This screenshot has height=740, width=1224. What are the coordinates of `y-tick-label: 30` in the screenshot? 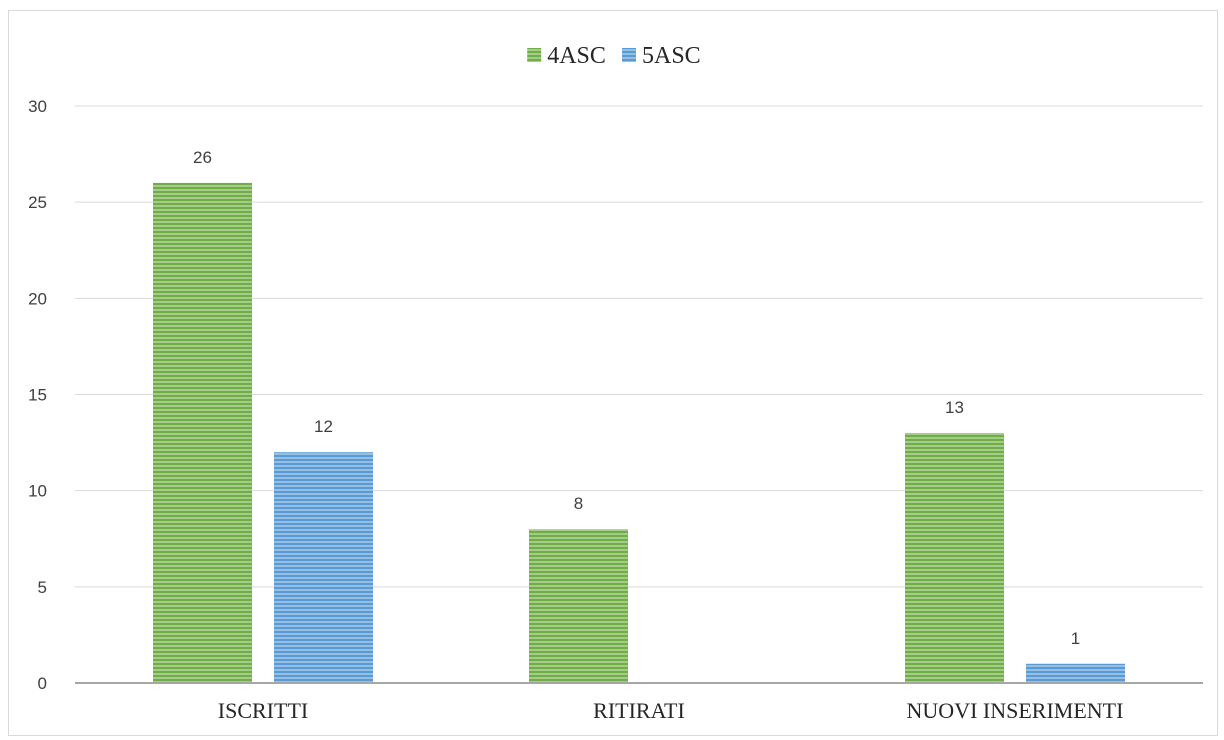 It's located at (37, 106).